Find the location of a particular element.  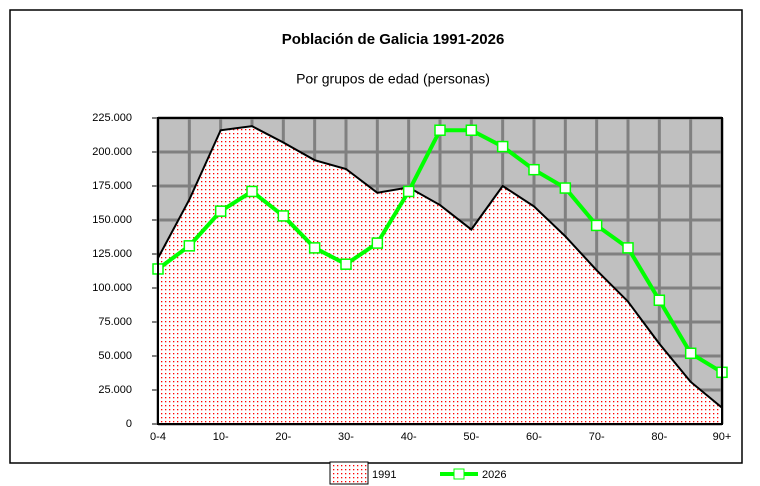

y-tick-label: 150.000 is located at coordinates (112, 220).